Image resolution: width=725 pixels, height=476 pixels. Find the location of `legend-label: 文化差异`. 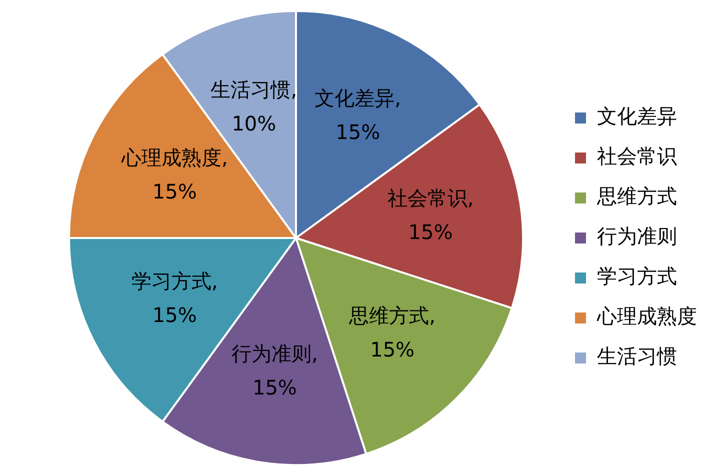

legend-label: 文化差异 is located at coordinates (637, 116).